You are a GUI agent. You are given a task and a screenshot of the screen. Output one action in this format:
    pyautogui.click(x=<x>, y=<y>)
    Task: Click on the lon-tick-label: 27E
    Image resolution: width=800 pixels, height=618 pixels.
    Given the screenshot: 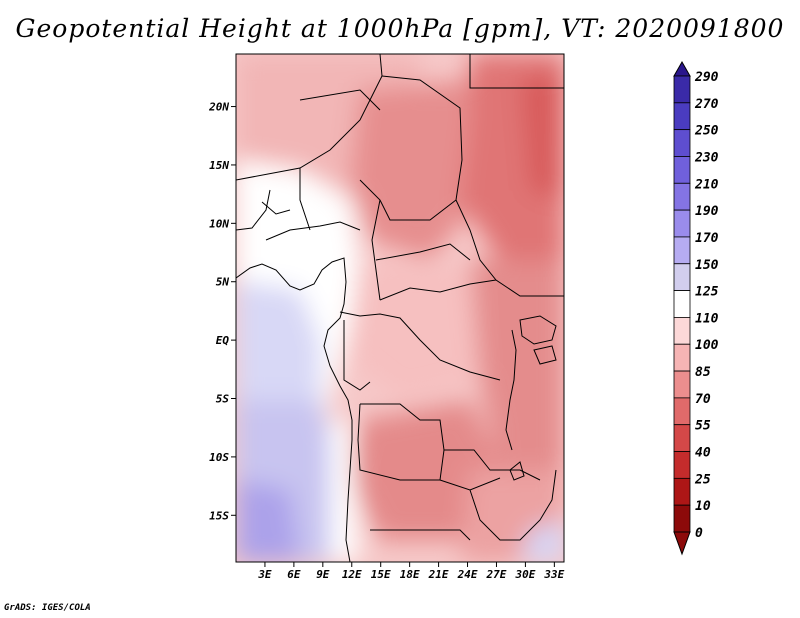 What is the action you would take?
    pyautogui.click(x=496, y=574)
    